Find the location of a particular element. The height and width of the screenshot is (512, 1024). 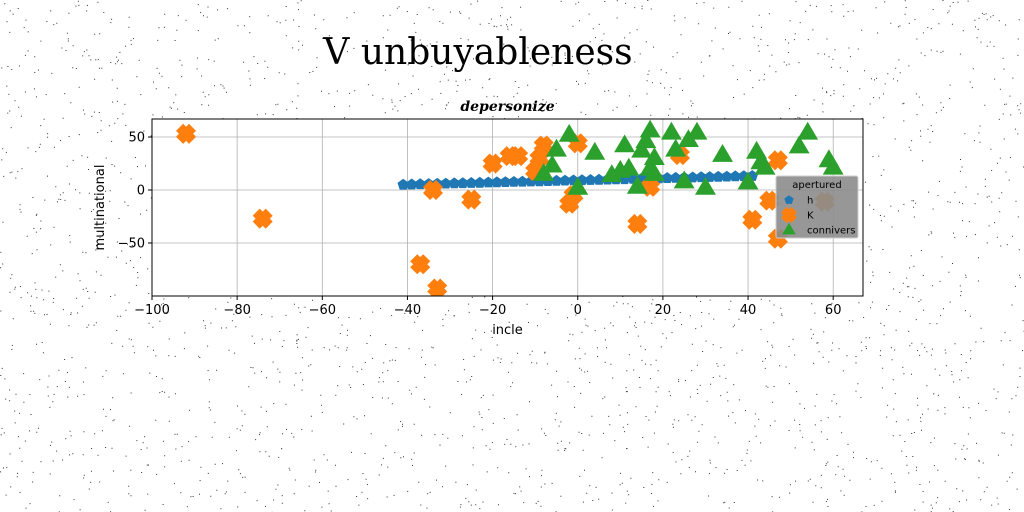

x-tick-label: −100 is located at coordinates (152, 310).